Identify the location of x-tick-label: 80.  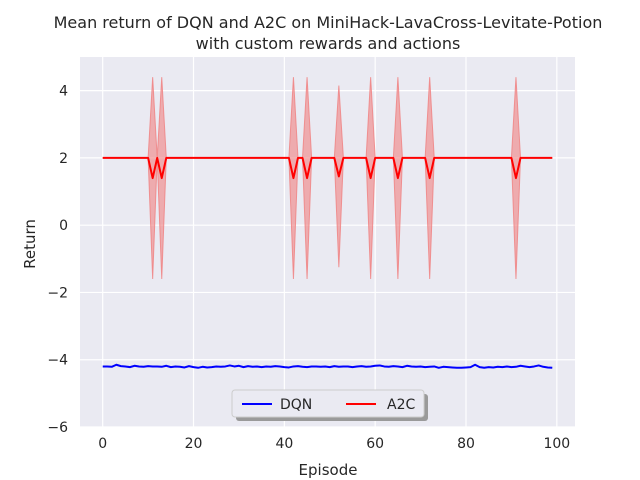
(466, 444).